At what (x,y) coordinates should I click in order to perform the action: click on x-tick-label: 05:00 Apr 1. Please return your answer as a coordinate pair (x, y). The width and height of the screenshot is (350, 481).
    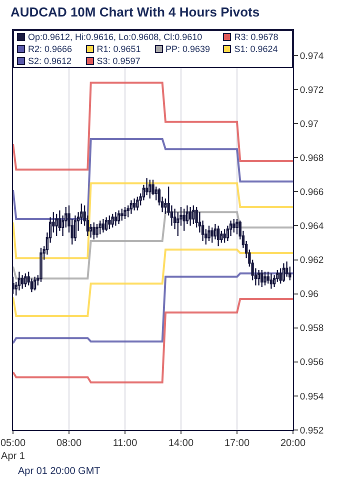
    Looking at the image, I should click on (13, 450).